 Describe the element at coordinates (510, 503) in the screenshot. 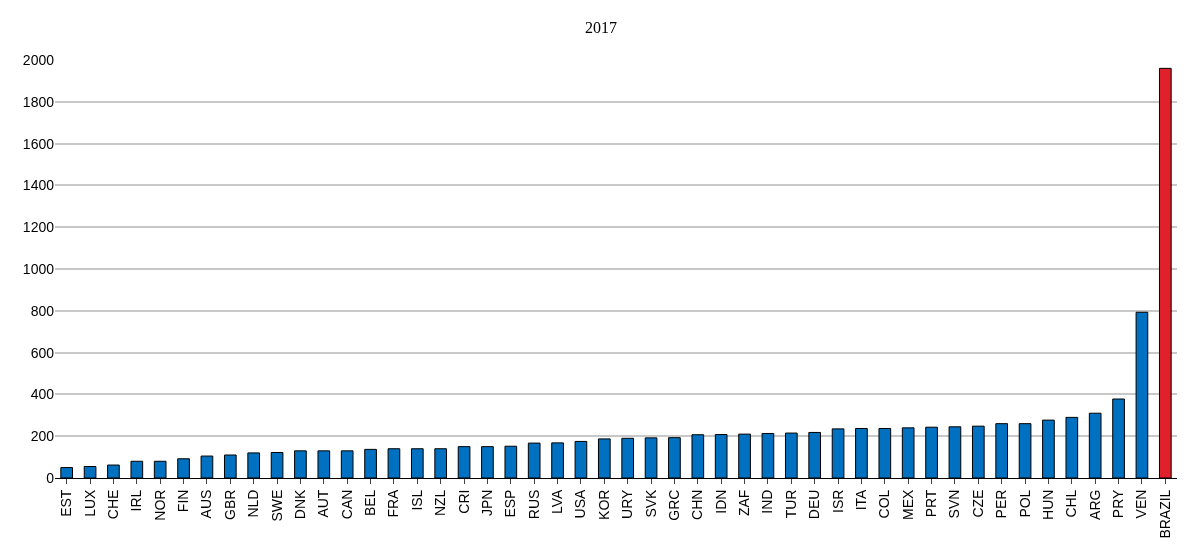

I see `x-tick-label: ESP` at that location.